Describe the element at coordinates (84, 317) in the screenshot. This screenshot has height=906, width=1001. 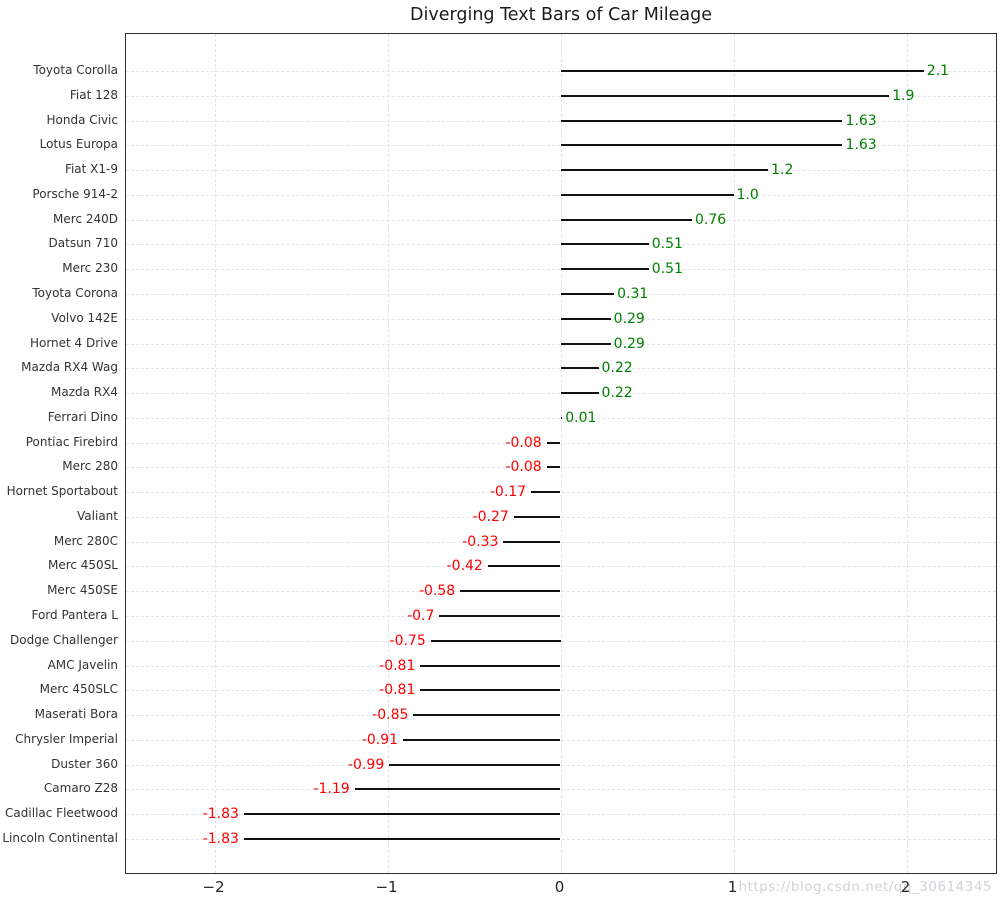
I see `category-label: Volvo 142E` at that location.